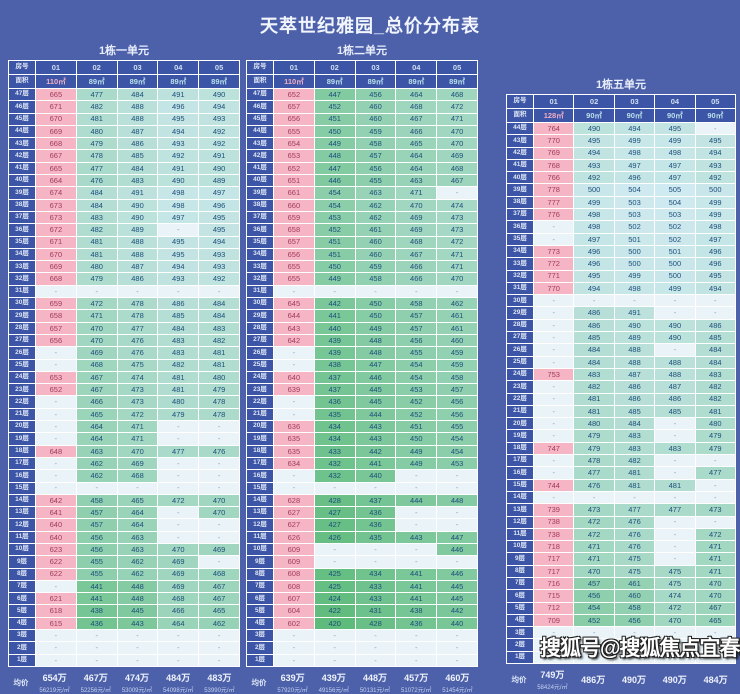 This screenshot has width=740, height=694. What do you see at coordinates (137, 95) in the screenshot?
I see `price-cell: 484` at bounding box center [137, 95].